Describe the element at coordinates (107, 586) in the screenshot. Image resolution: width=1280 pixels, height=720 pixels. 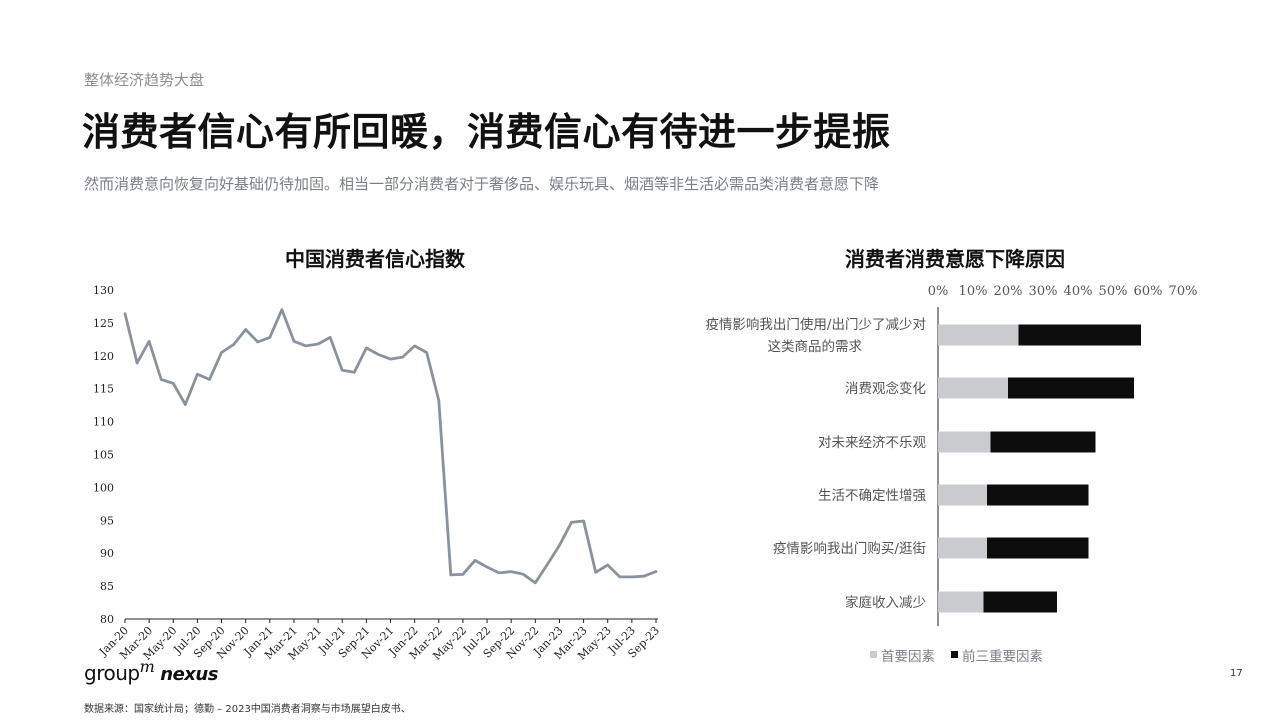
I see `y-tick-label: 85` at that location.